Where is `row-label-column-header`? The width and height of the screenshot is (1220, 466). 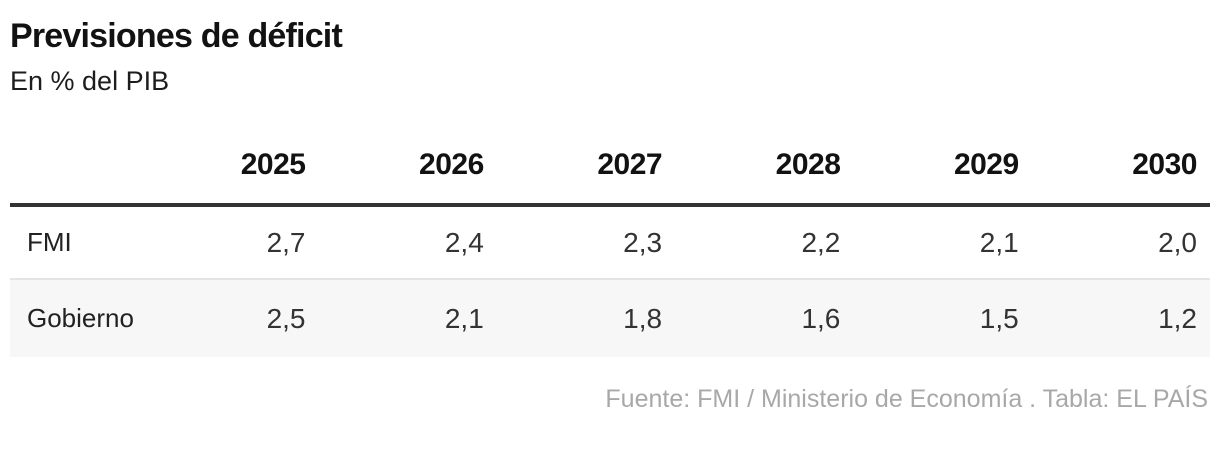
row-label-column-header is located at coordinates (75, 178).